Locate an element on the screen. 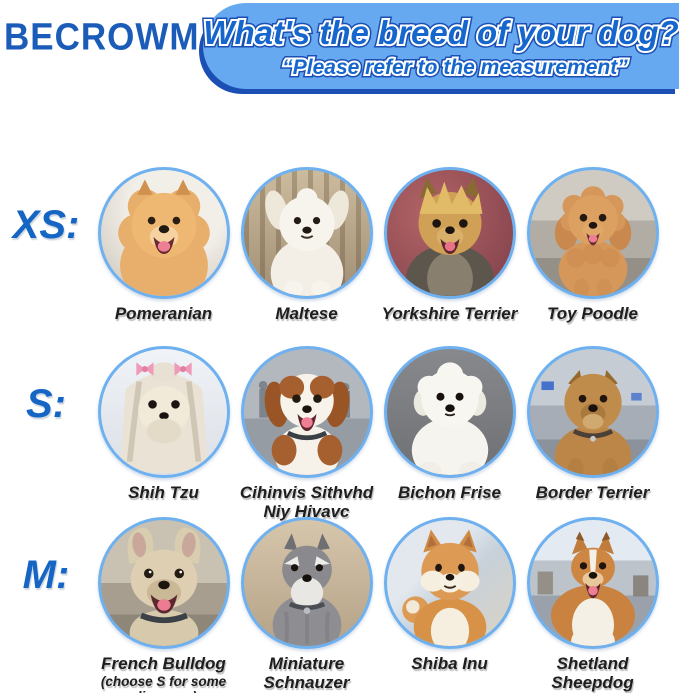 The height and width of the screenshot is (693, 679). breed-card-bichon-frise: Bichon Frise is located at coordinates (449, 433).